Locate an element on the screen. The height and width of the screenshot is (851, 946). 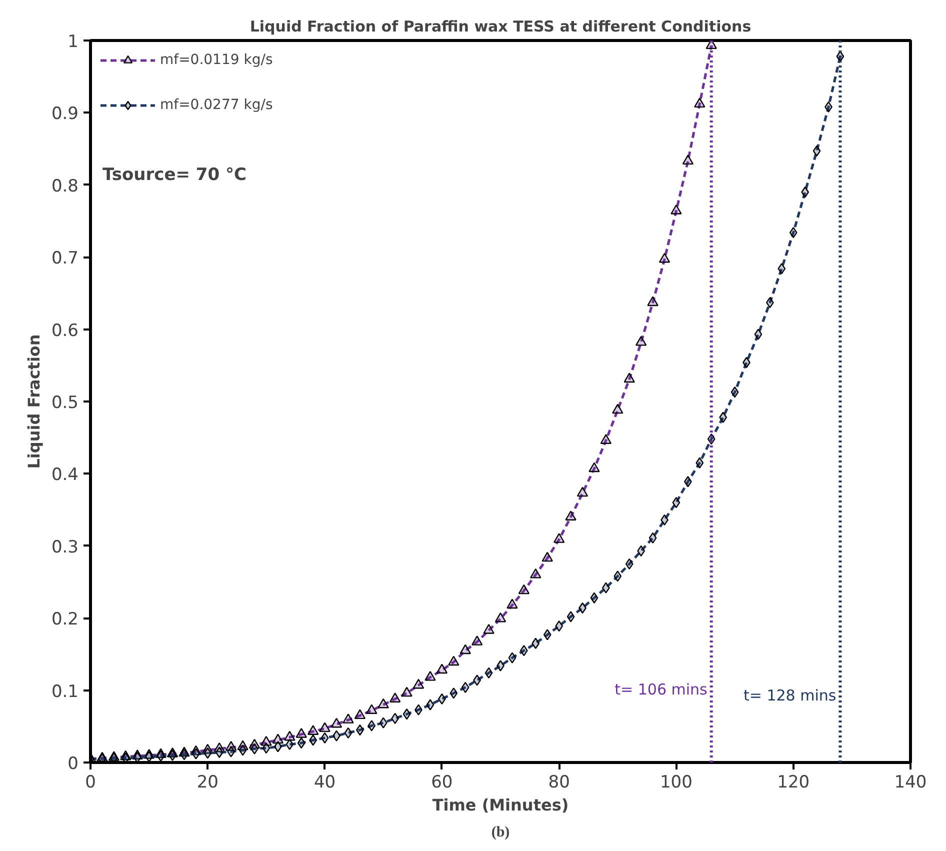
ref-line-label: t= 128 mins is located at coordinates (789, 695).